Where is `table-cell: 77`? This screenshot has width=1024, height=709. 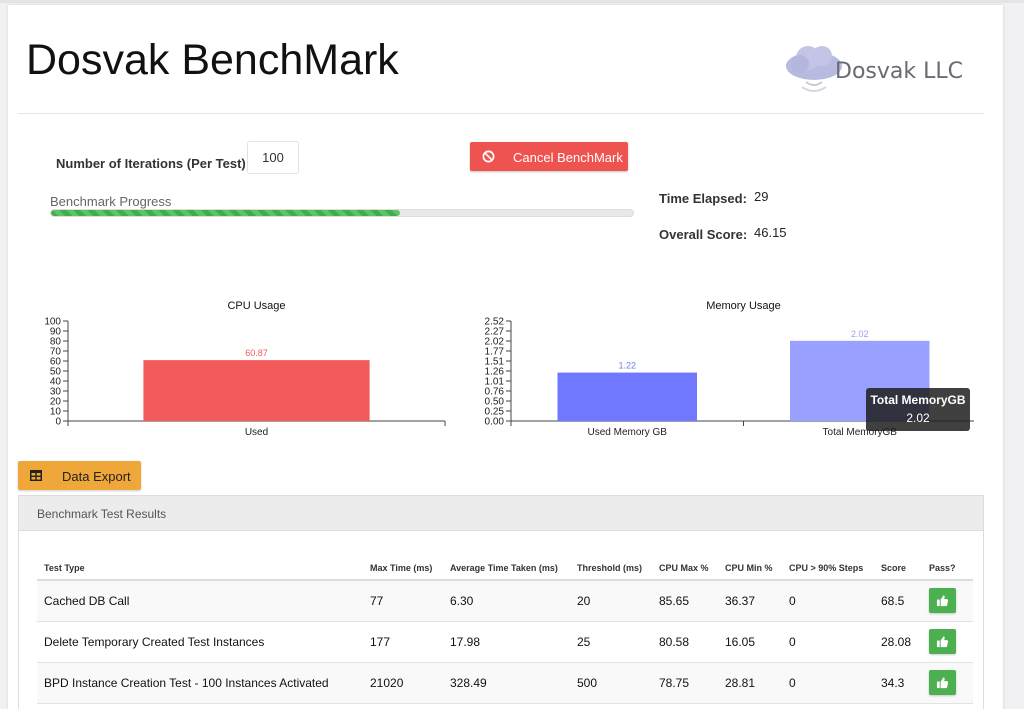 table-cell: 77 is located at coordinates (403, 601).